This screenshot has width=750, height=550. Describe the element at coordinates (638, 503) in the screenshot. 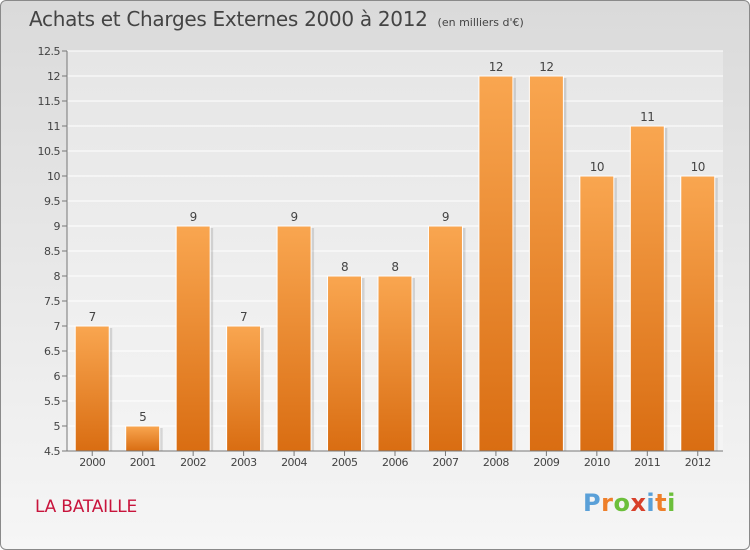

I see `logo-letter: x` at that location.